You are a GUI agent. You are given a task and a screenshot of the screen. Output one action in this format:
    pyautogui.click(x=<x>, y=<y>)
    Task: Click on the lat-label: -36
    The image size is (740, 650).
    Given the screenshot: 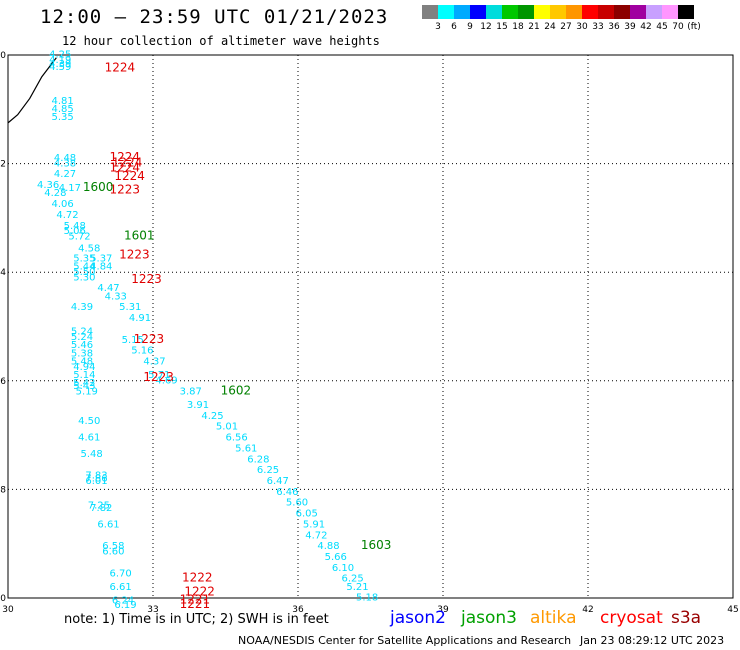 What is the action you would take?
    pyautogui.click(x=3, y=382)
    